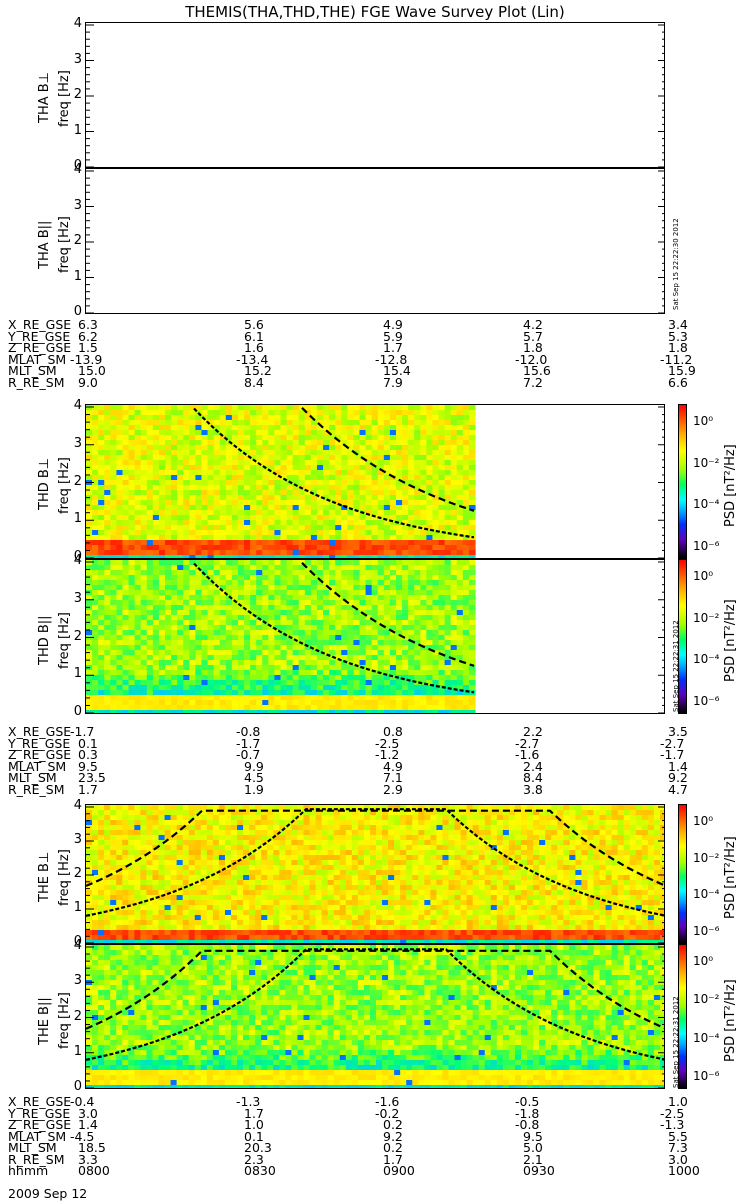  Describe the element at coordinates (364, 383) in the screenshot. I see `ephemeris-row: R_RE_SM 9.0 8.4 7.9 7.2 6.6` at that location.